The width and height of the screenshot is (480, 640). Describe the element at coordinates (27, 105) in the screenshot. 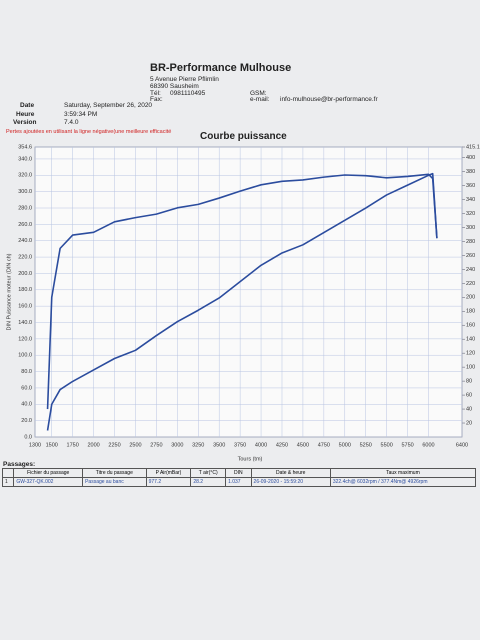

I see `label: Date` at that location.